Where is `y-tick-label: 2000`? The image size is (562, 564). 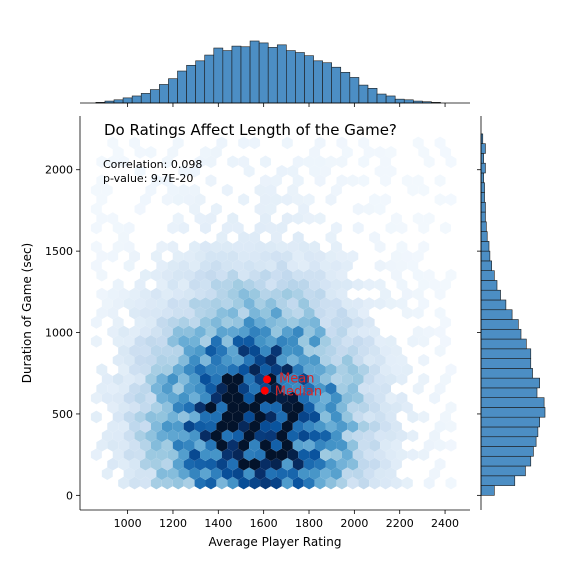
y-tick-label: 2000 is located at coordinates (59, 170).